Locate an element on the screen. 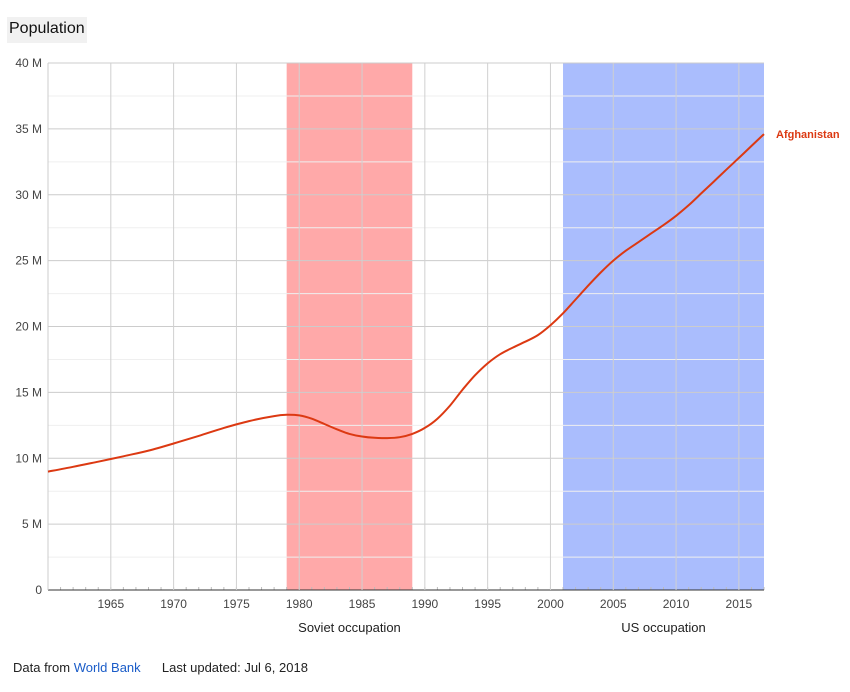 The height and width of the screenshot is (692, 850). y-tick-label: 0 is located at coordinates (38, 590).